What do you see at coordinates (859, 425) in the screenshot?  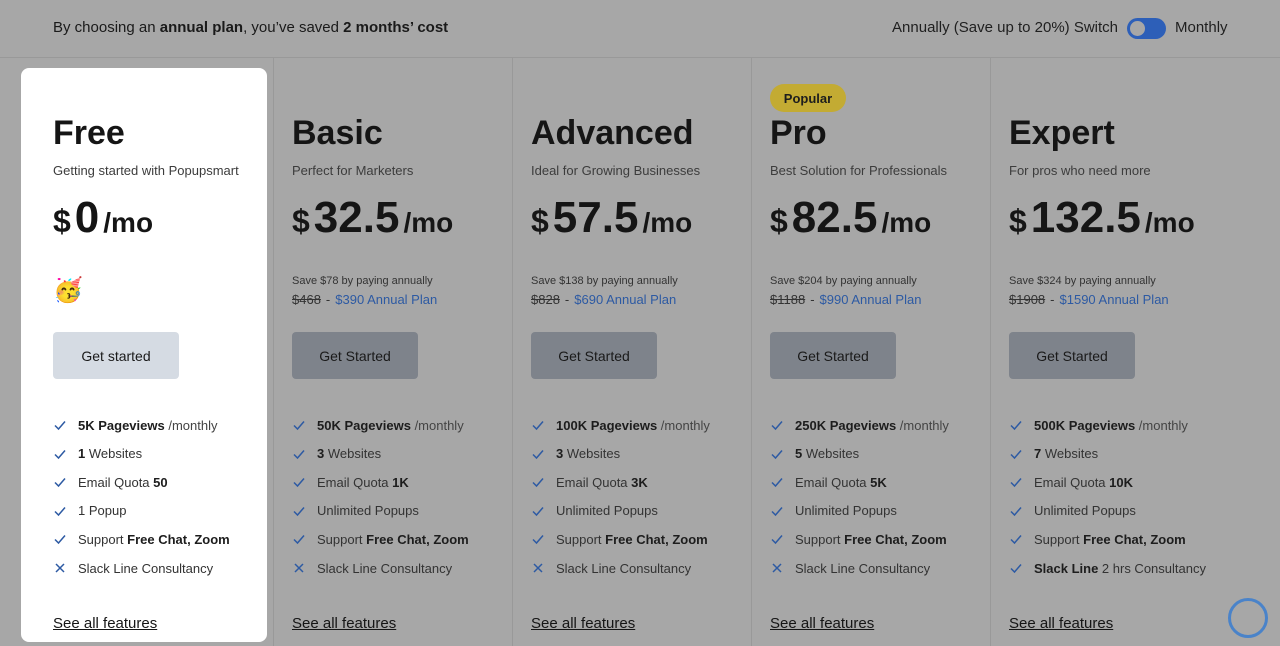 I see `feature: 250K Pageviews /monthly` at bounding box center [859, 425].